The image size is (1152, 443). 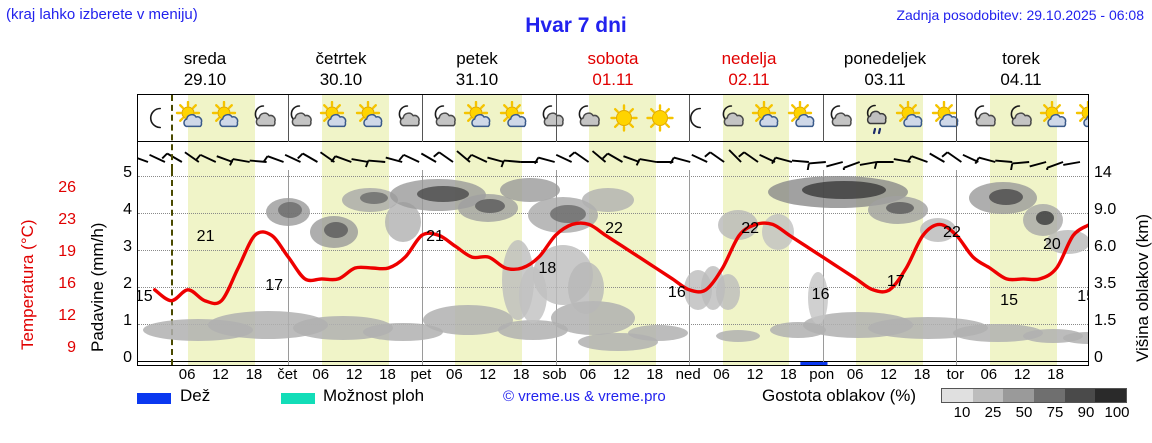 What do you see at coordinates (1098, 357) in the screenshot?
I see `cloud-height-tick: 0` at bounding box center [1098, 357].